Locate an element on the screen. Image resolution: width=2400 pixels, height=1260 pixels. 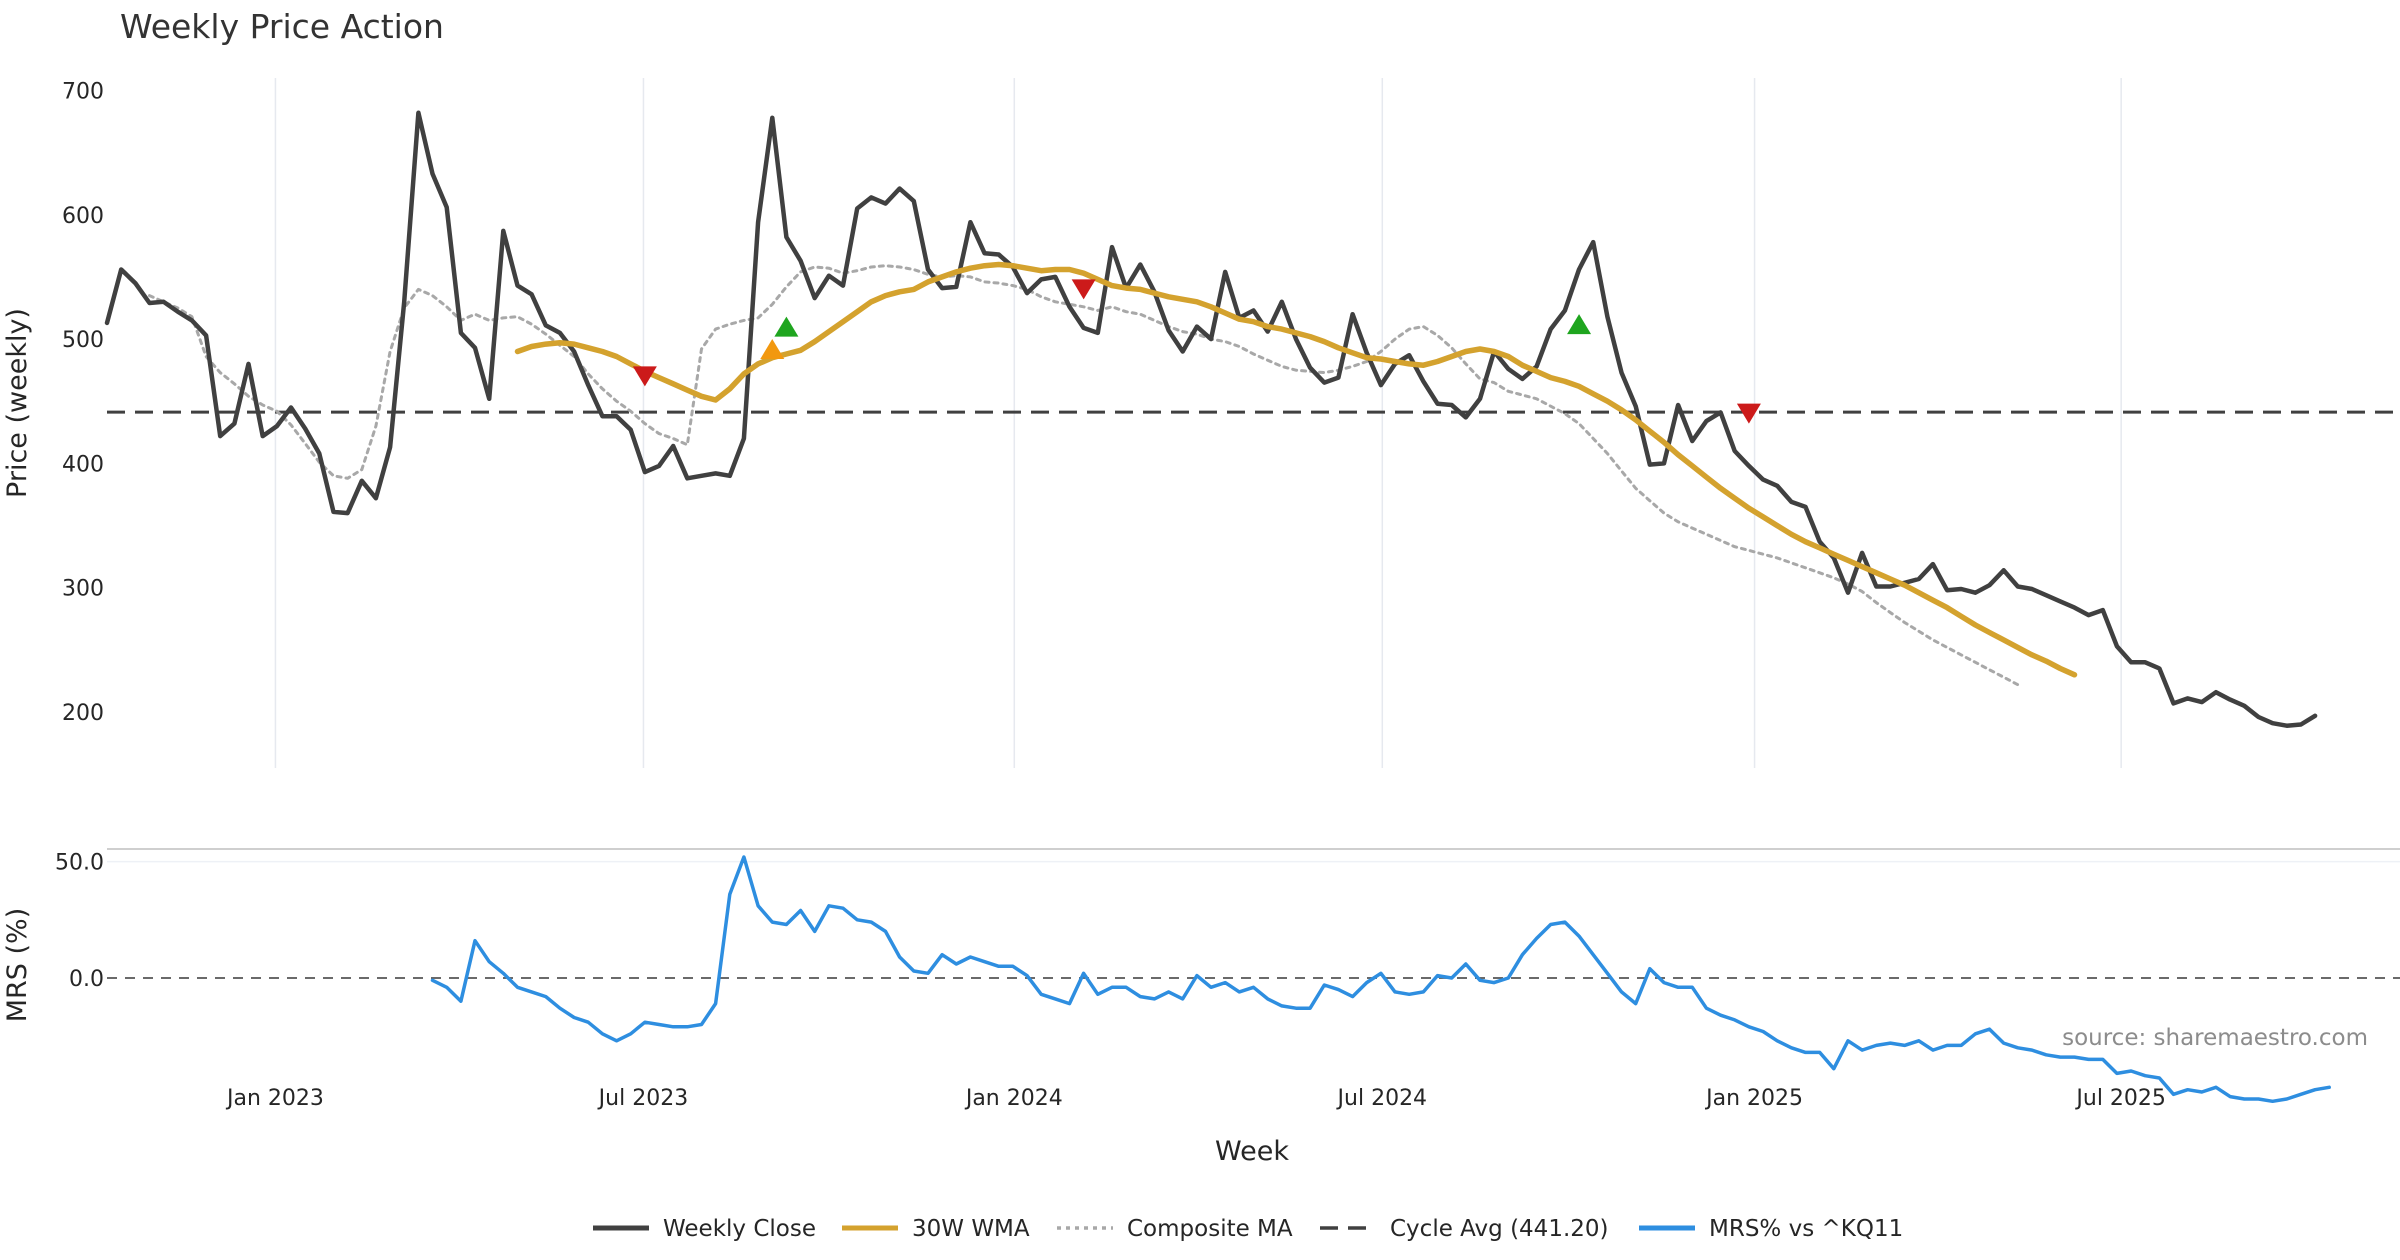
x-tick-label: Jul 2024 is located at coordinates (1382, 1098).